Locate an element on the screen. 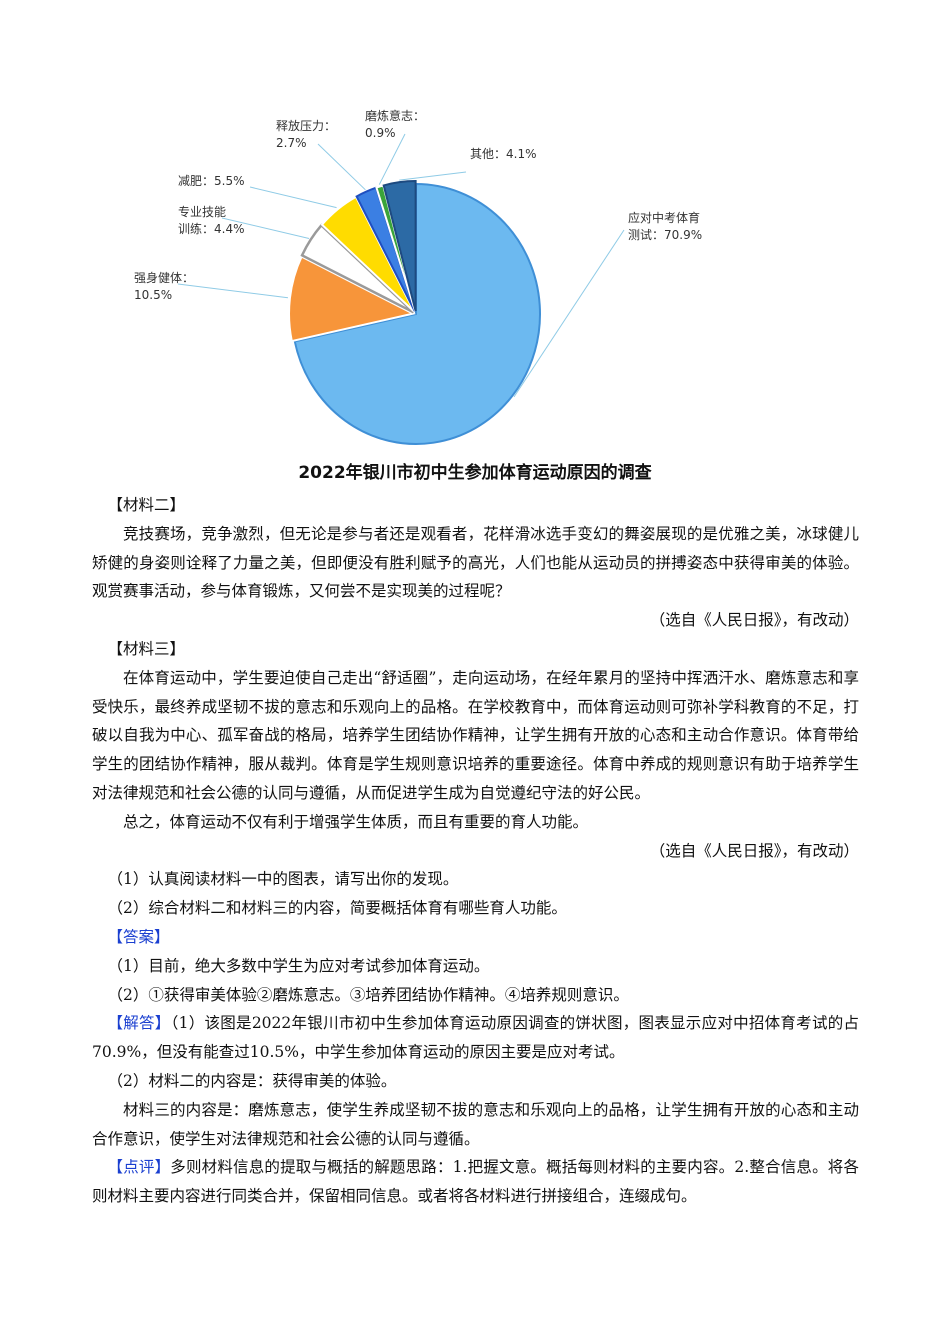 The width and height of the screenshot is (950, 1344). answer-2: （2）①获得审美体验②磨炼意志。③培养团结协作精神。④培养规则意识。 is located at coordinates (368, 994).